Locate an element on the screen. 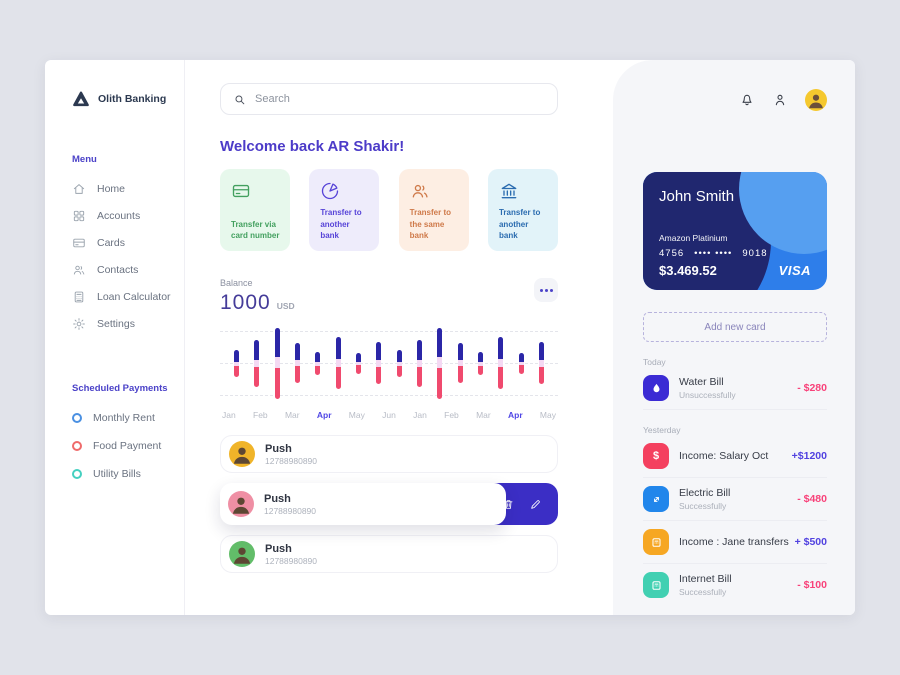 This screenshot has width=900, height=675. calculator-icon is located at coordinates (79, 296).